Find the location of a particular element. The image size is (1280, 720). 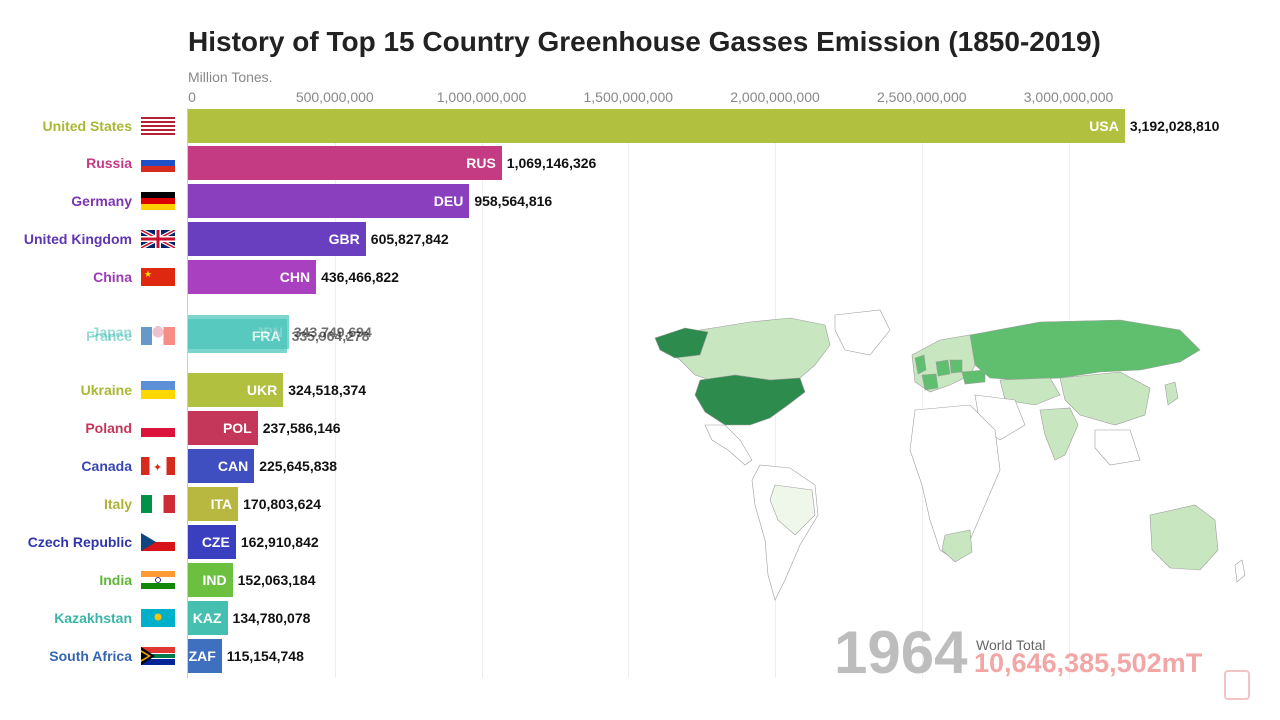

flag-canada-icon: ✦ is located at coordinates (158, 466).